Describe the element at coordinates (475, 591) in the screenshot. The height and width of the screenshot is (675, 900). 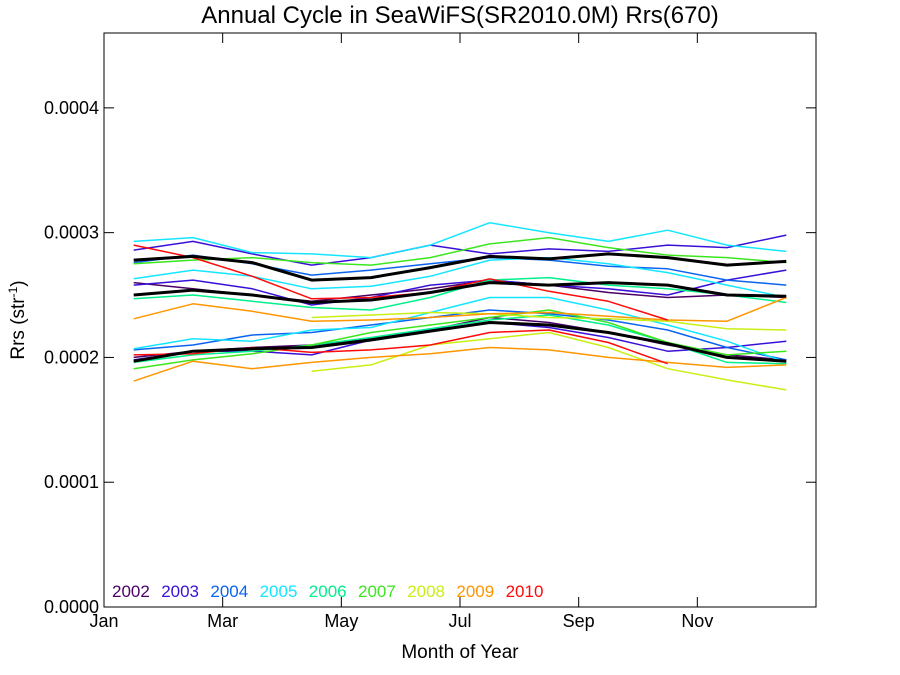
I see `legend-item-2009: 2009` at that location.